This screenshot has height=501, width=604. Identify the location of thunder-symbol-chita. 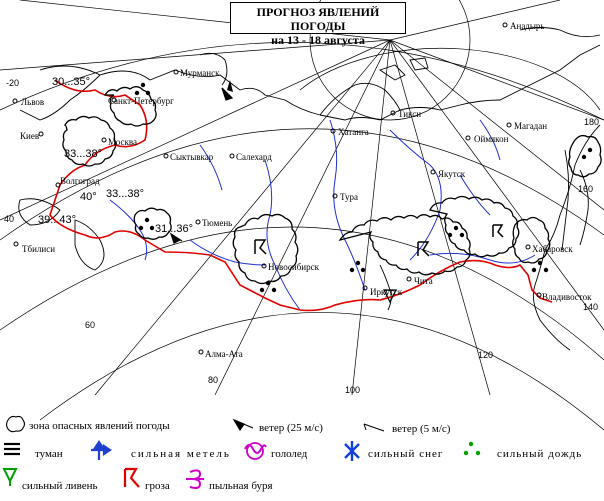
(423, 249).